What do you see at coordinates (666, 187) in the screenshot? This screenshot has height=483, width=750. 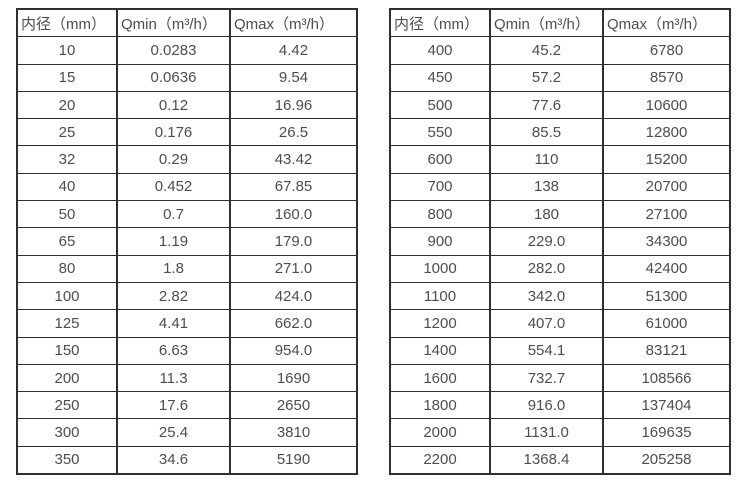 I see `cell: 20700` at bounding box center [666, 187].